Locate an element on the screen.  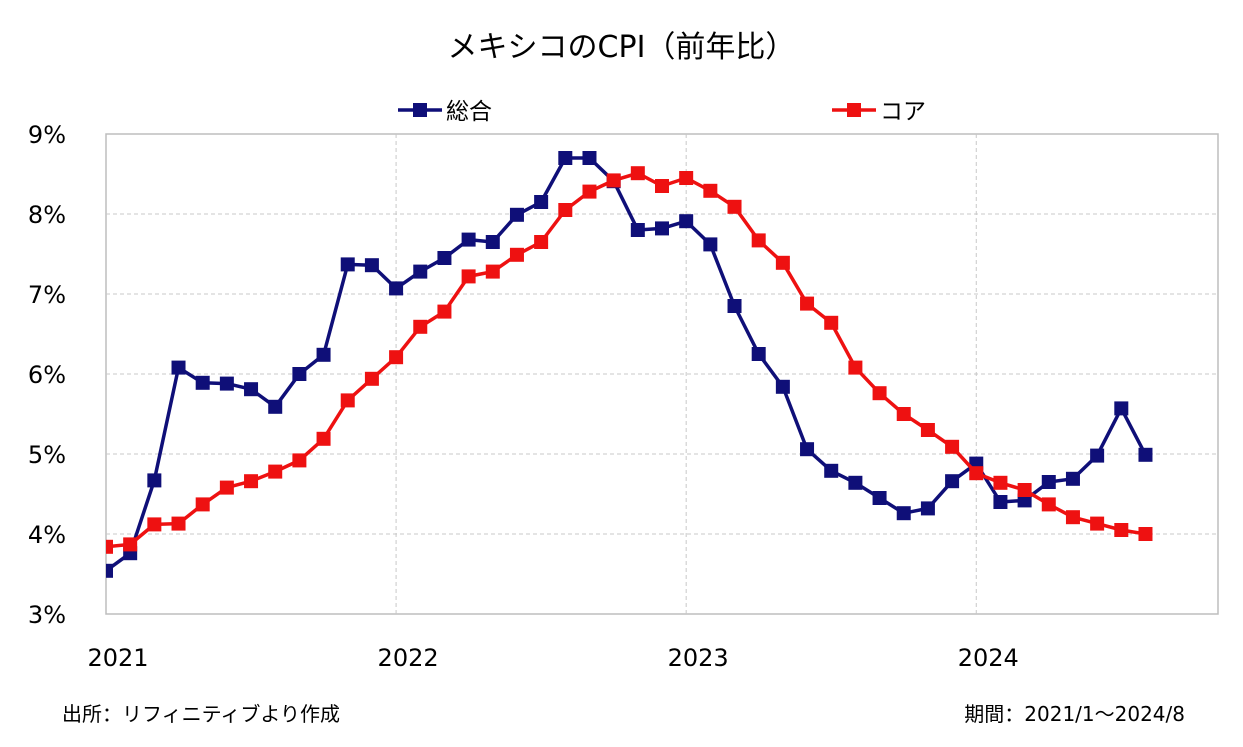
y-tick-label: 6% is located at coordinates (47, 375).